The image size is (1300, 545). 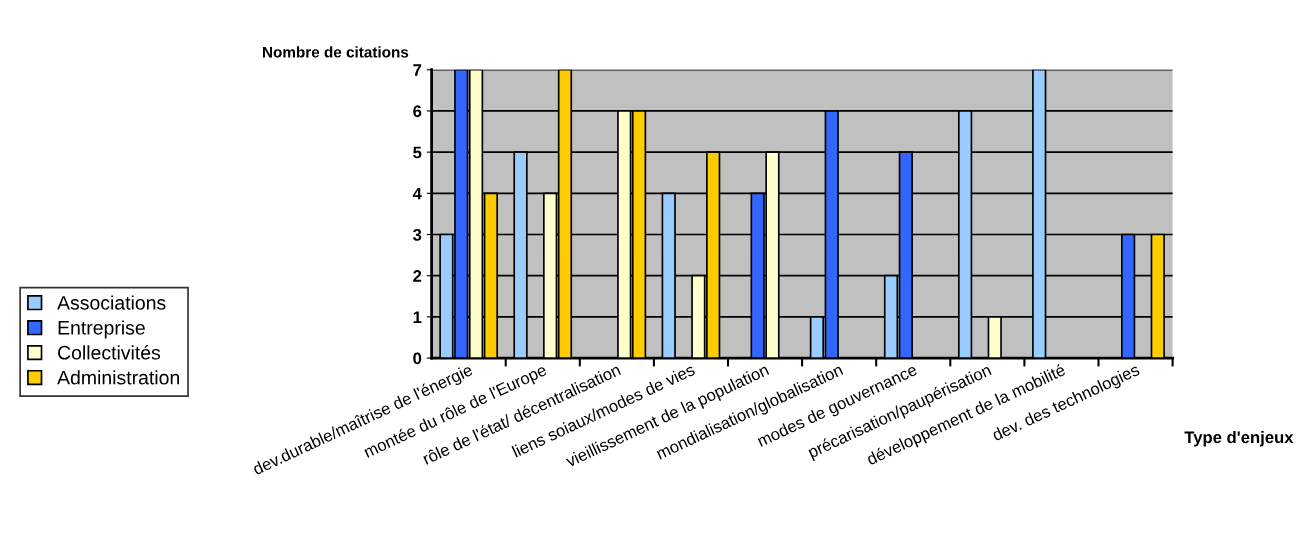 What do you see at coordinates (417, 358) in the screenshot?
I see `y-tick-label: 0` at bounding box center [417, 358].